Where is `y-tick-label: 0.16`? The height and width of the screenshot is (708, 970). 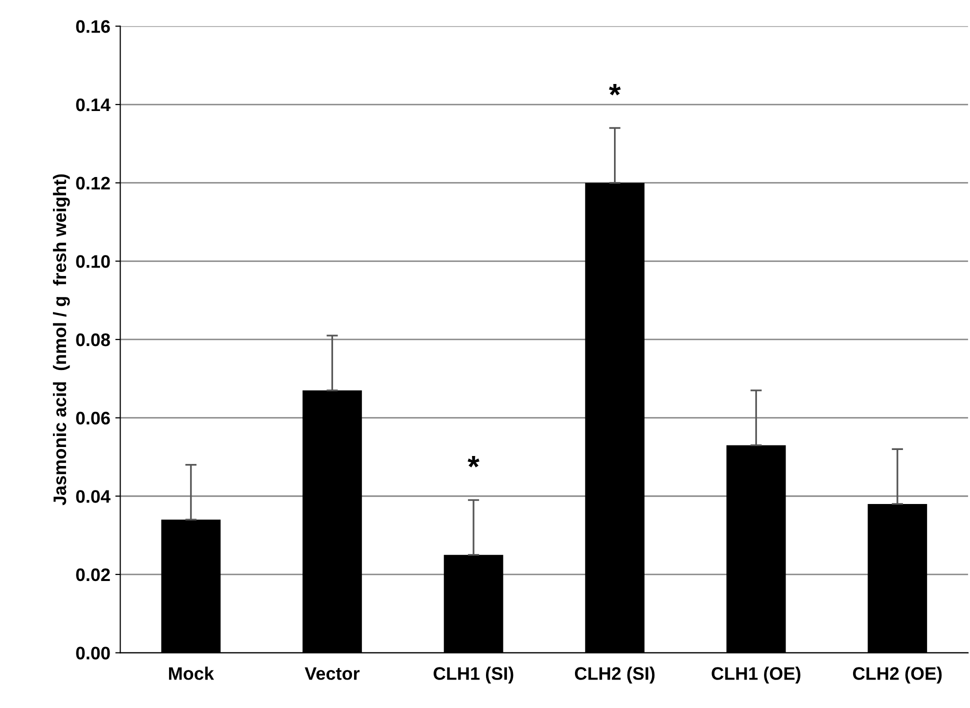 y-tick-label: 0.16 is located at coordinates (93, 26).